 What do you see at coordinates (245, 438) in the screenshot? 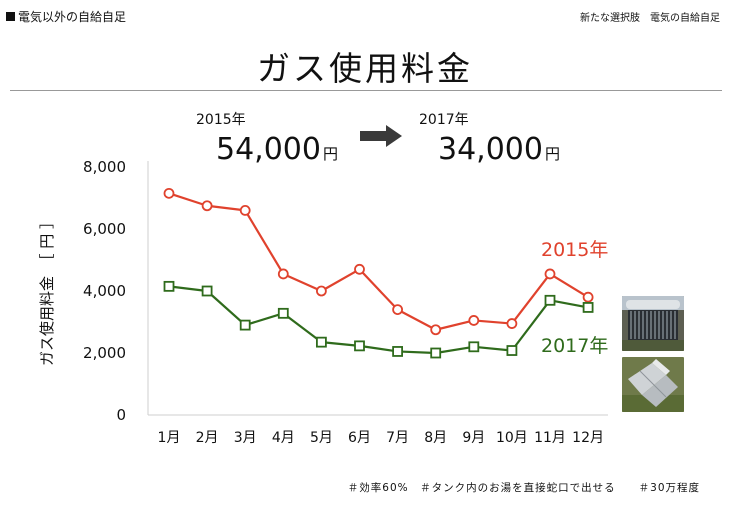
I see `x-tick-label: 3月` at bounding box center [245, 438].